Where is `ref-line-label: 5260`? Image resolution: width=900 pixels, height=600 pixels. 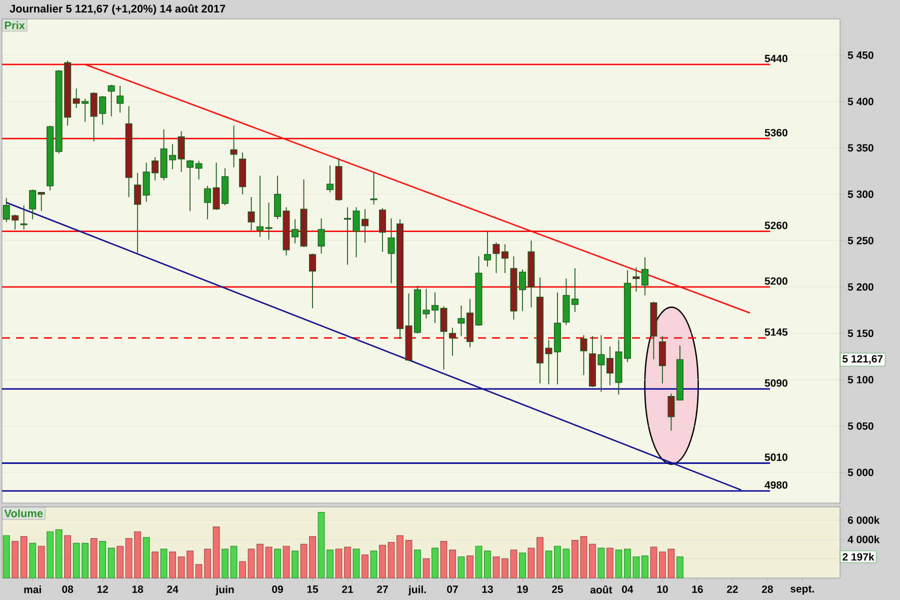 ref-line-label: 5260 is located at coordinates (776, 226).